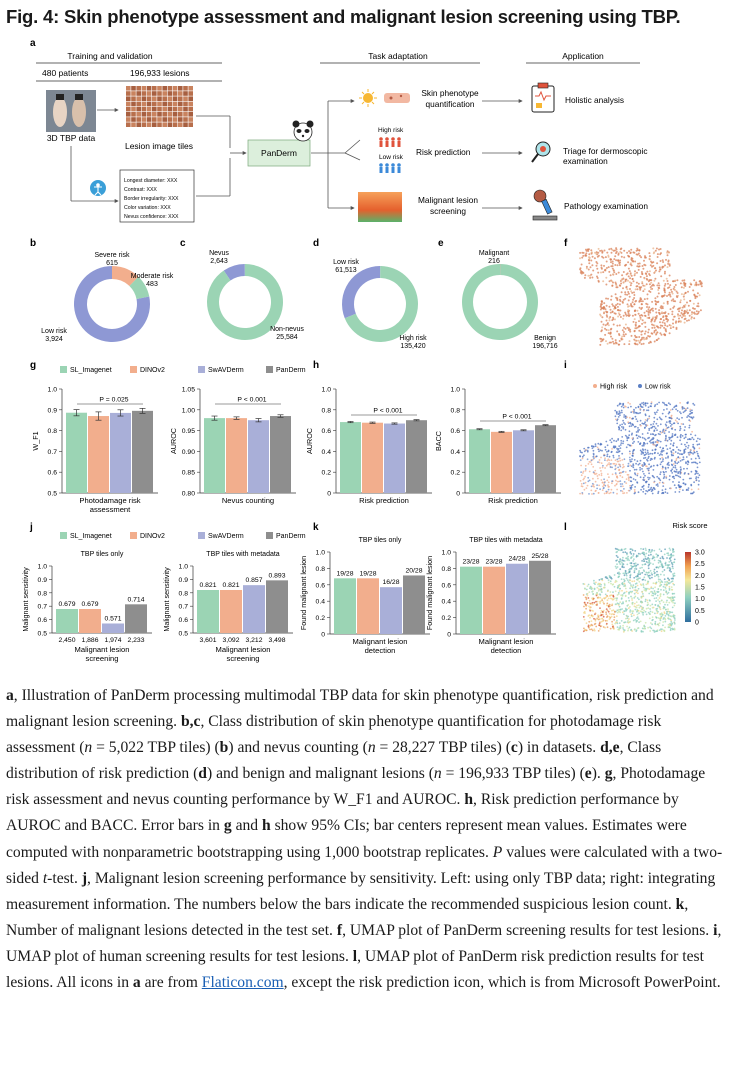 Image resolution: width=736 pixels, height=1081 pixels. Describe the element at coordinates (544, 346) in the screenshot. I see `e-value-benign: 196,716` at that location.